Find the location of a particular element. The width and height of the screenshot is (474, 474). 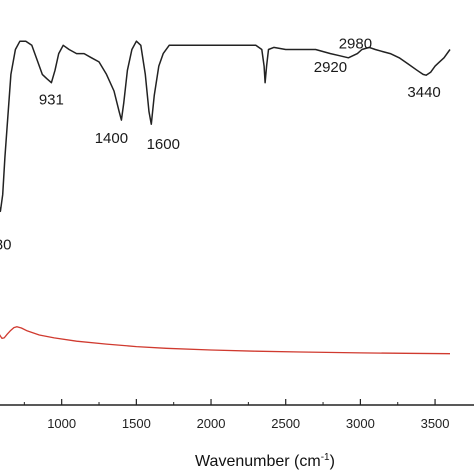

x-tick-label: 3500 is located at coordinates (435, 423).